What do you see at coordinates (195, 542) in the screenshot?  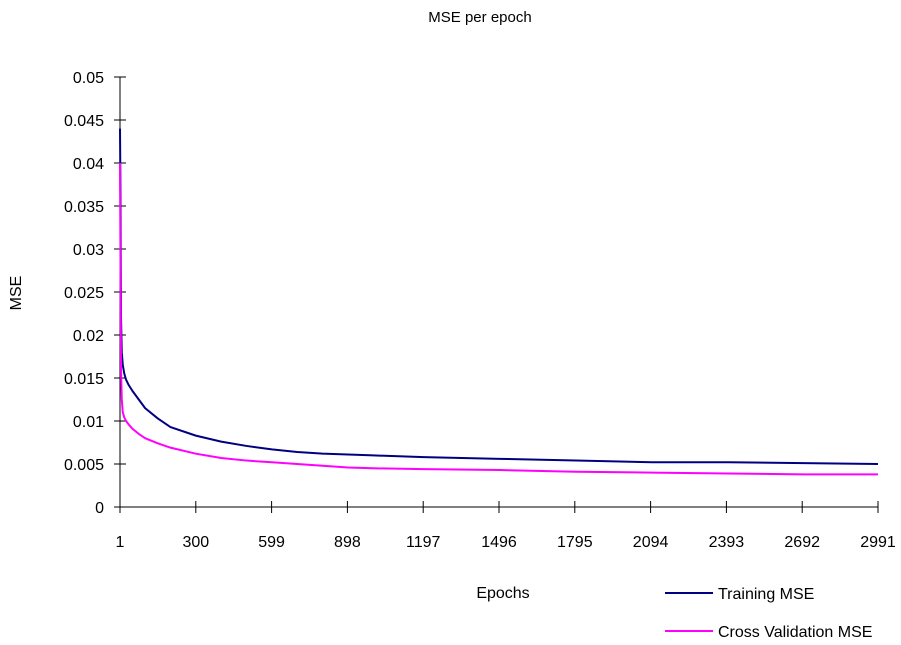 I see `x-tick-label: 300` at bounding box center [195, 542].